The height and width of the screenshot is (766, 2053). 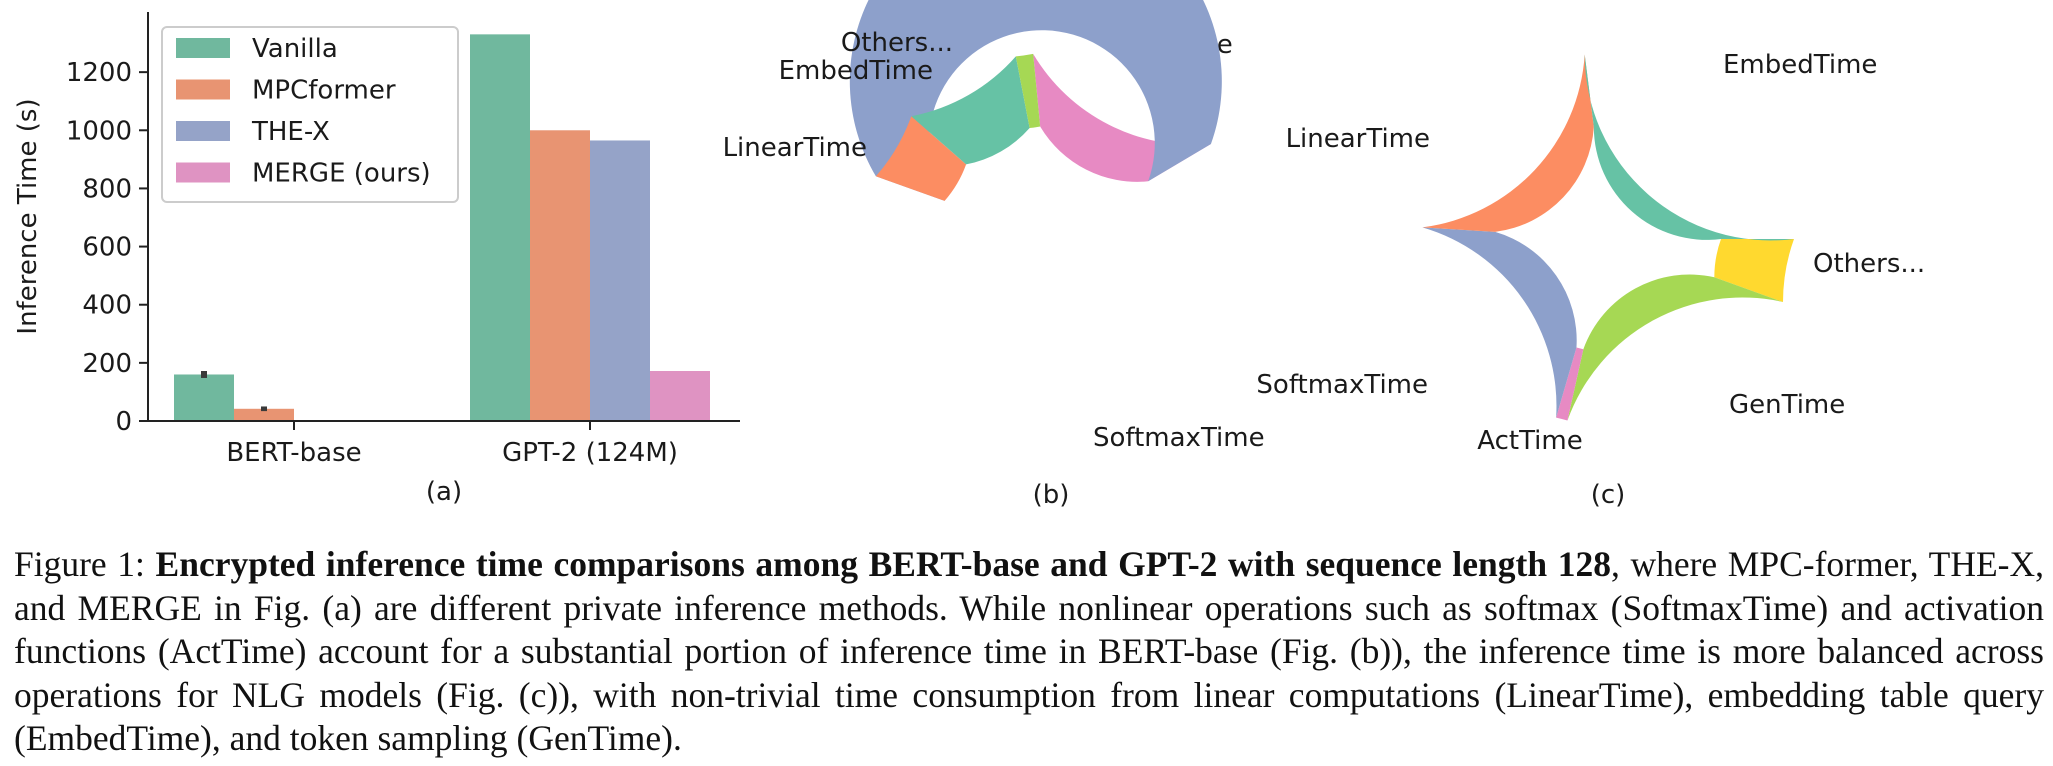 What do you see at coordinates (680, 395) in the screenshot?
I see `bar-merge-ours--1` at bounding box center [680, 395].